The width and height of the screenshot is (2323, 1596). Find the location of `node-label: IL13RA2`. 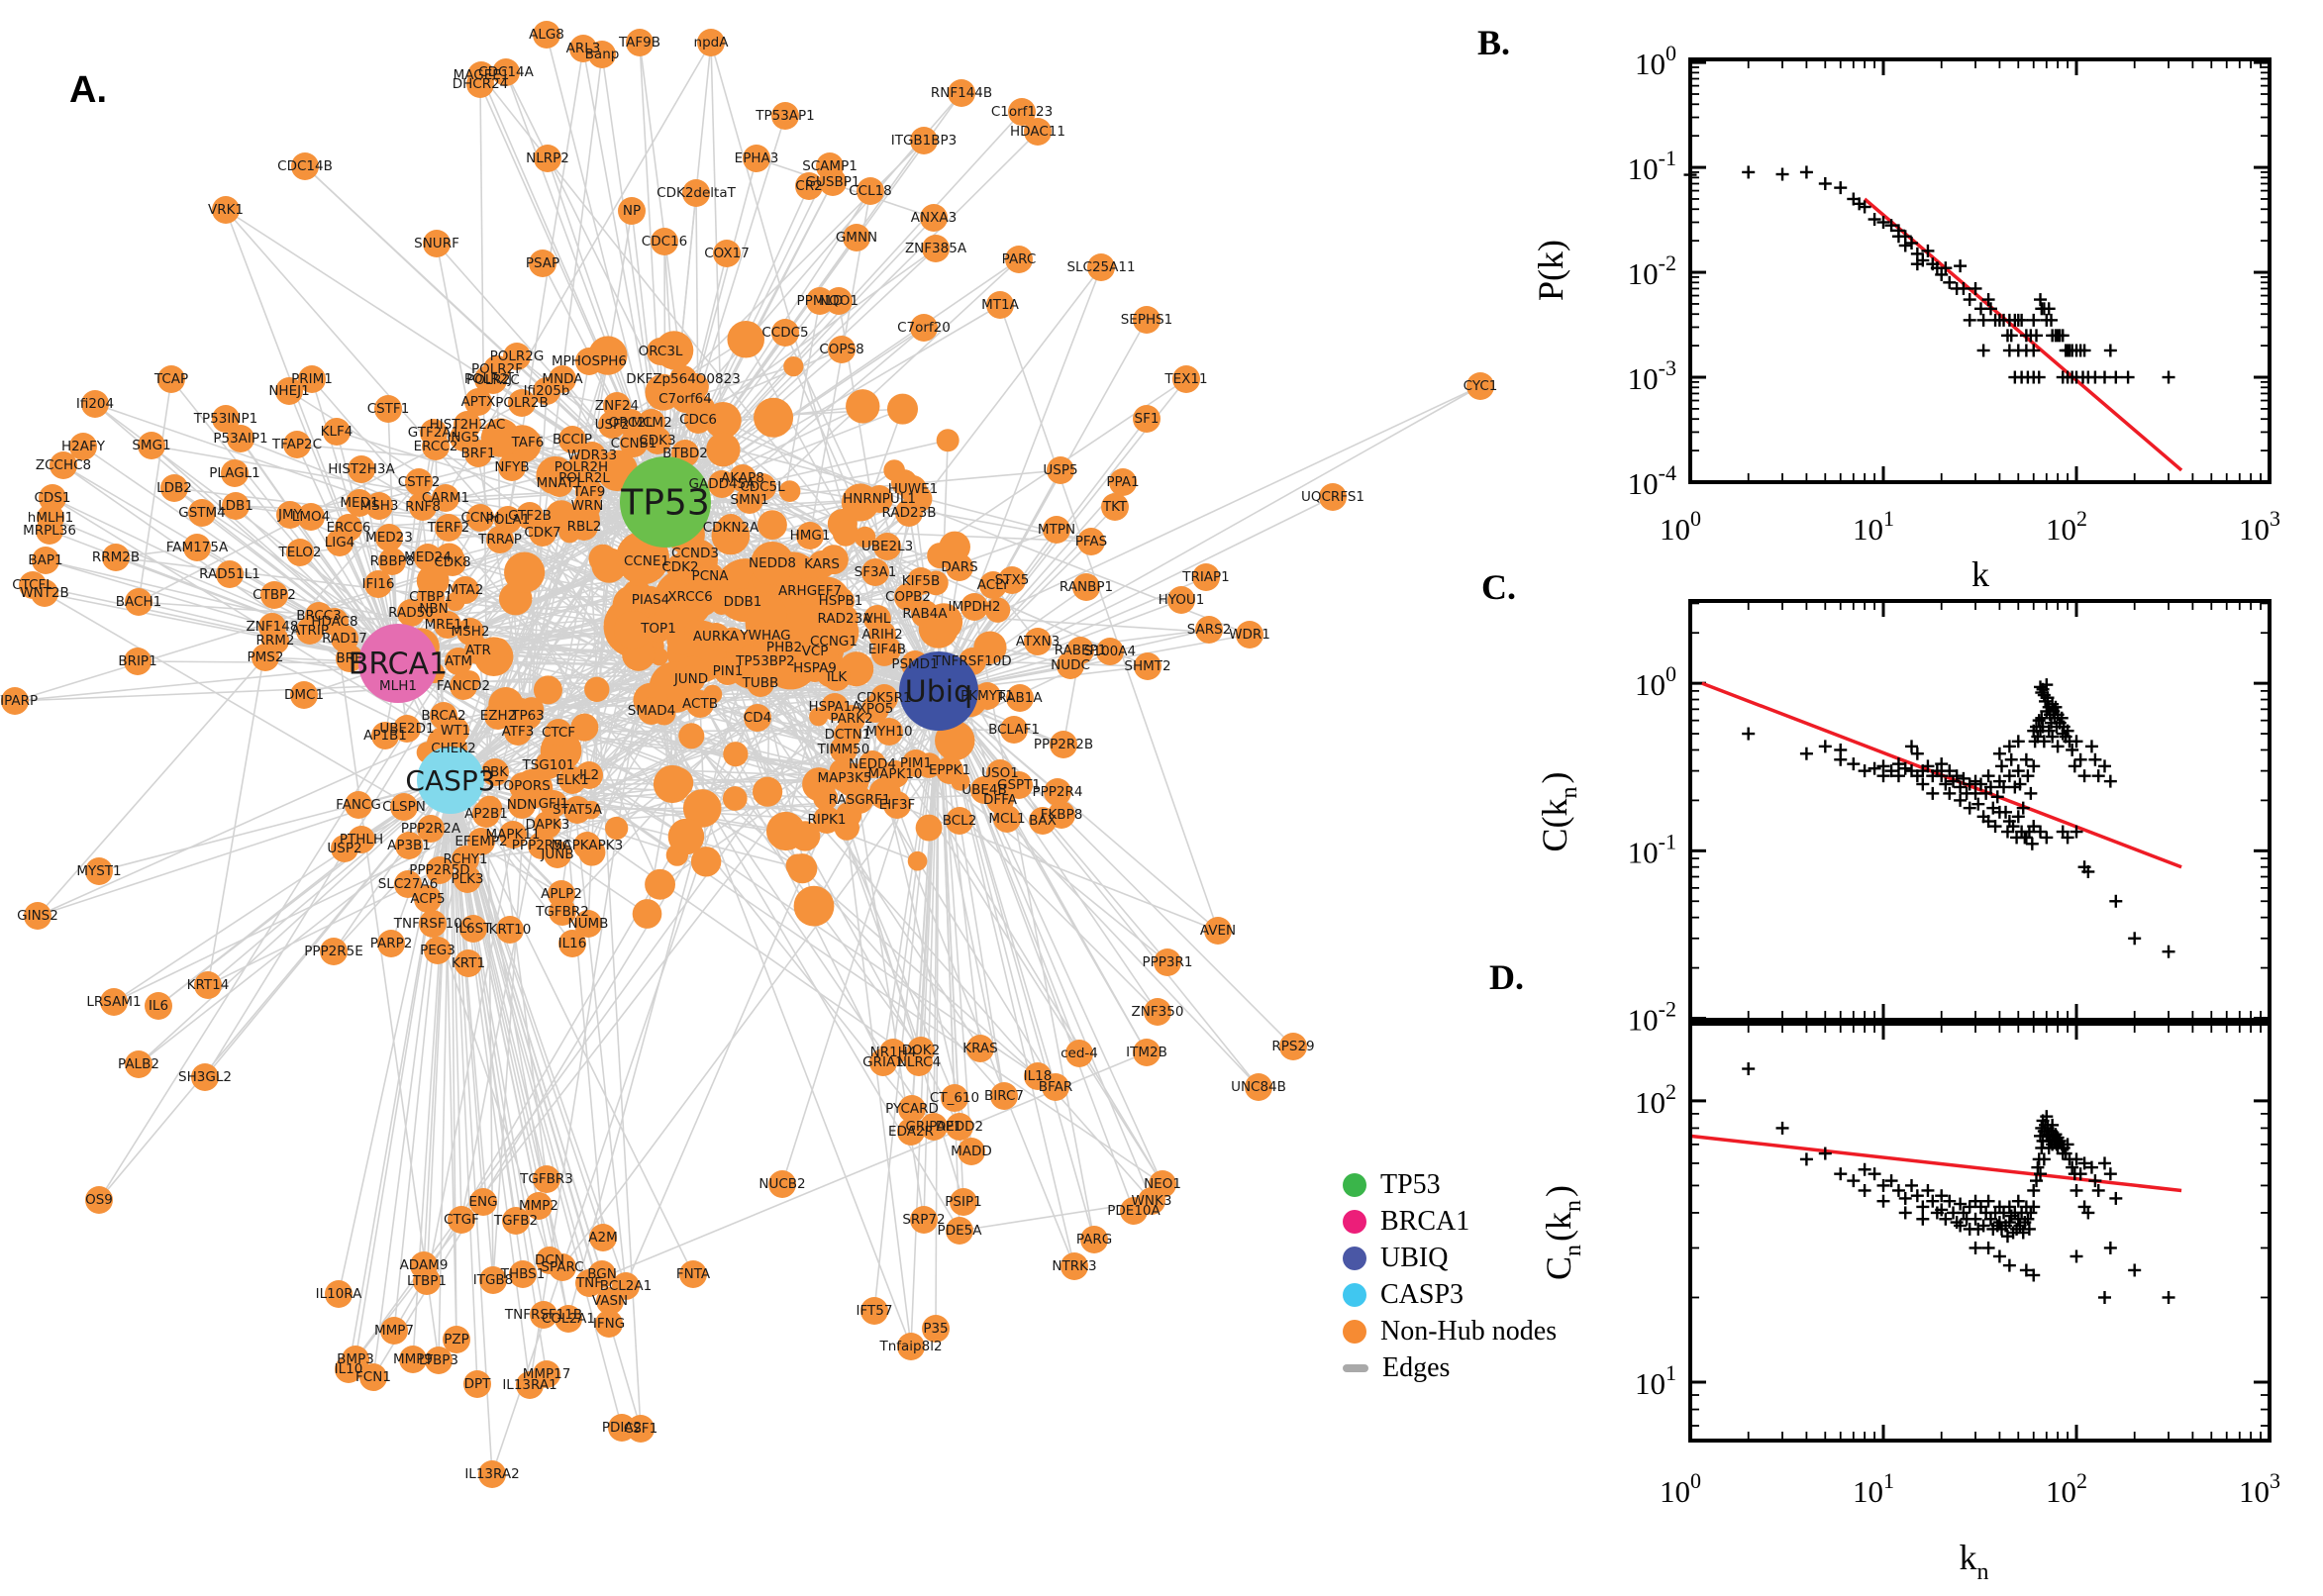

node-label: IL13RA2 is located at coordinates (491, 1474).